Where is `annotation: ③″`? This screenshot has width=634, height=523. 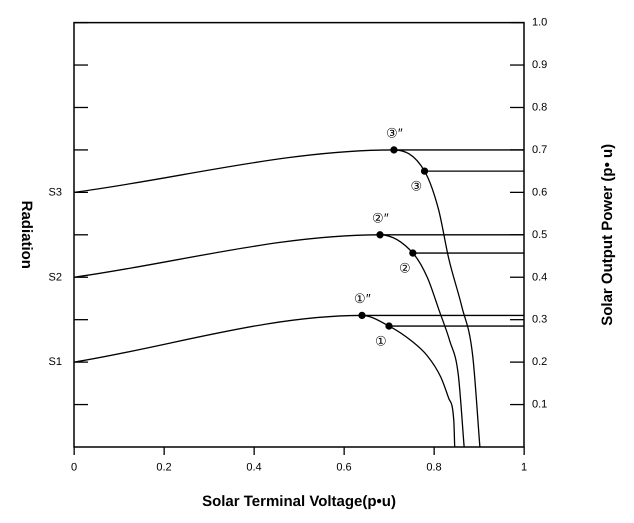 annotation: ③″ is located at coordinates (394, 133).